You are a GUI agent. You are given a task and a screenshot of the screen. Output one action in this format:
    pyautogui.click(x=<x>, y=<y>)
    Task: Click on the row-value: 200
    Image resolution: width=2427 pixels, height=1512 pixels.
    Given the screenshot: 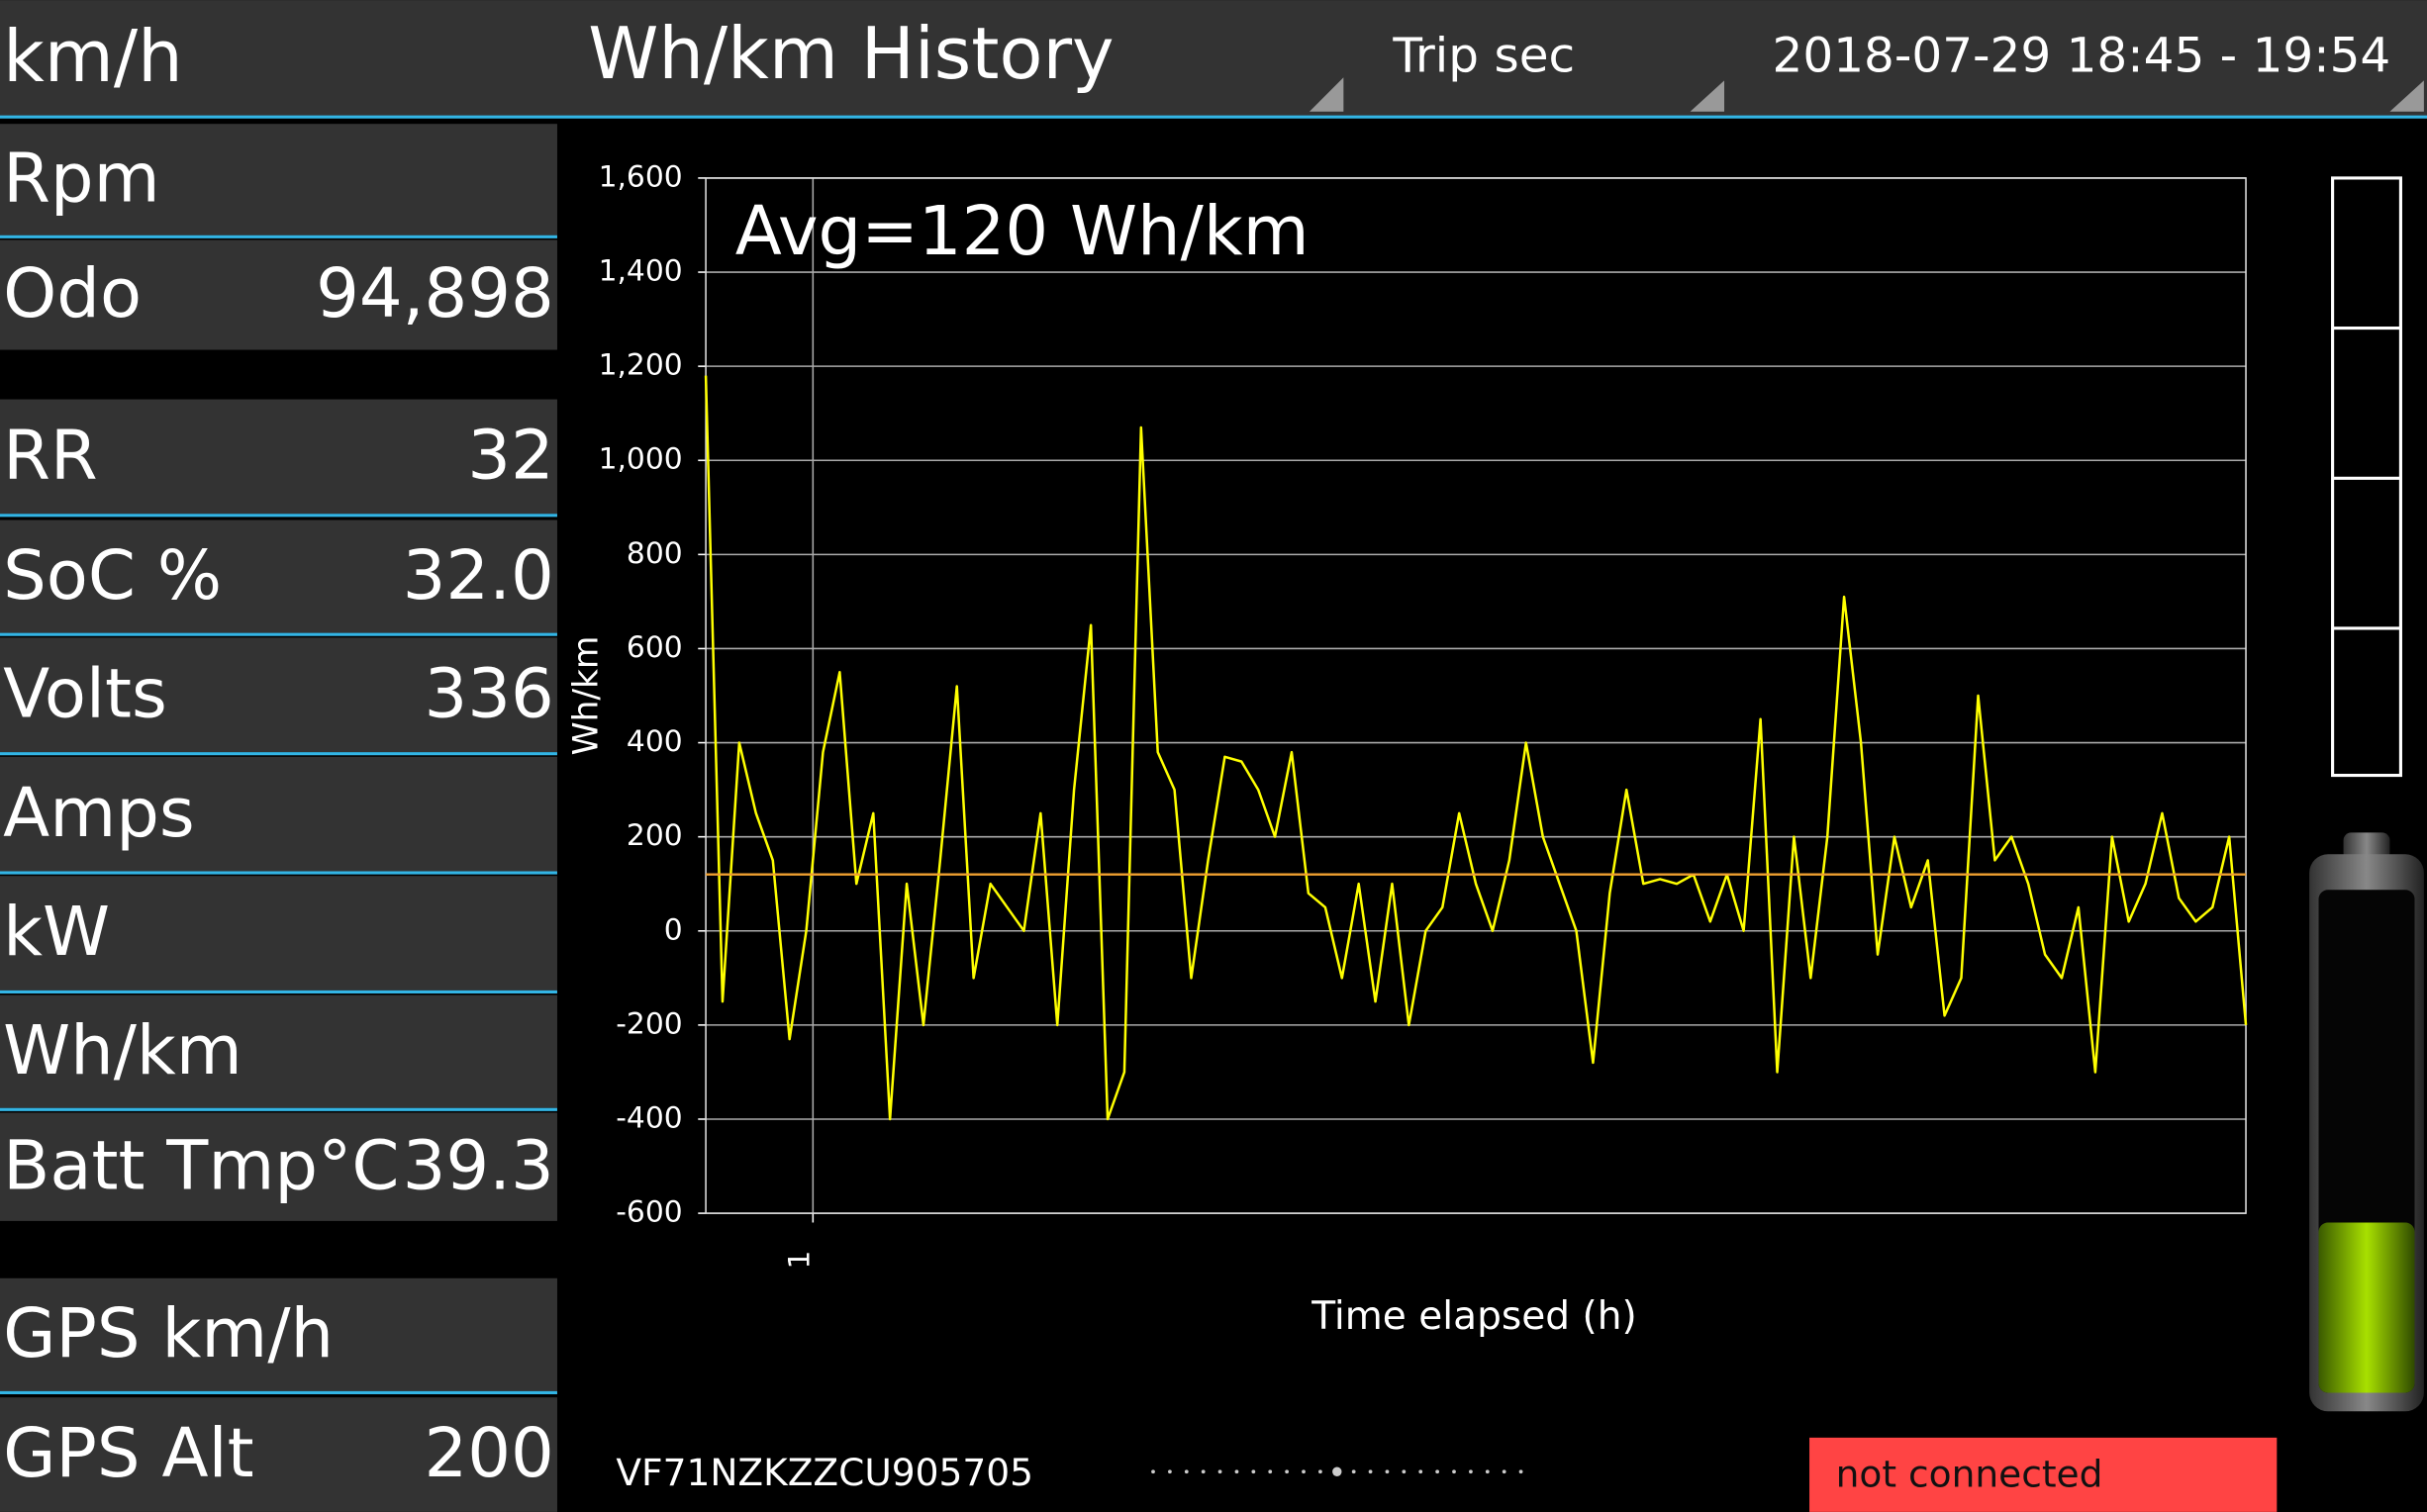 What is the action you would take?
    pyautogui.click(x=489, y=1454)
    